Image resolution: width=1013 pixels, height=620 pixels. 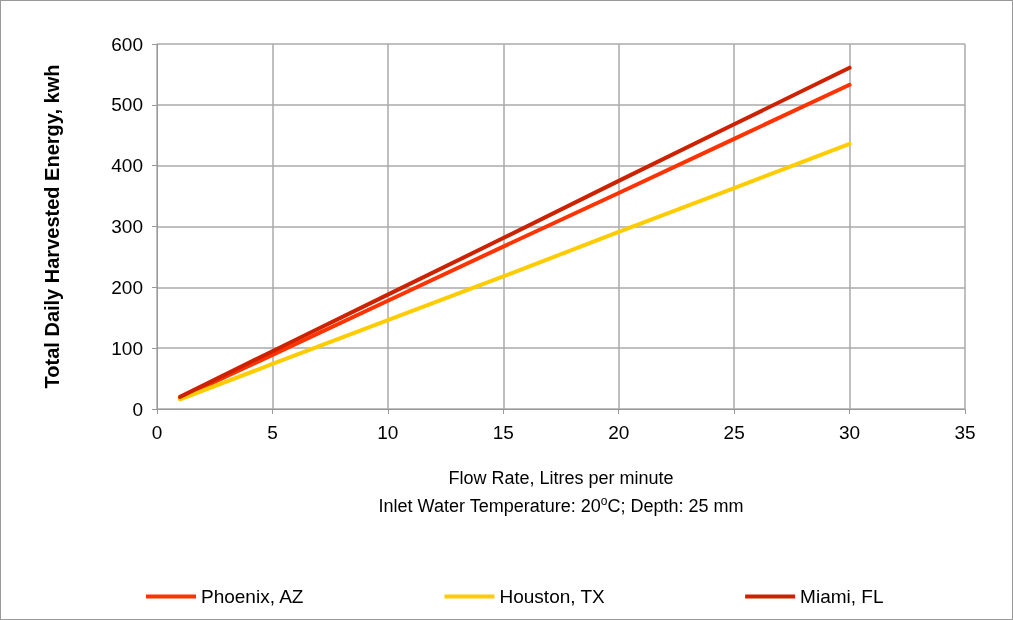 I want to click on x-tick-label: 0, so click(x=157, y=432).